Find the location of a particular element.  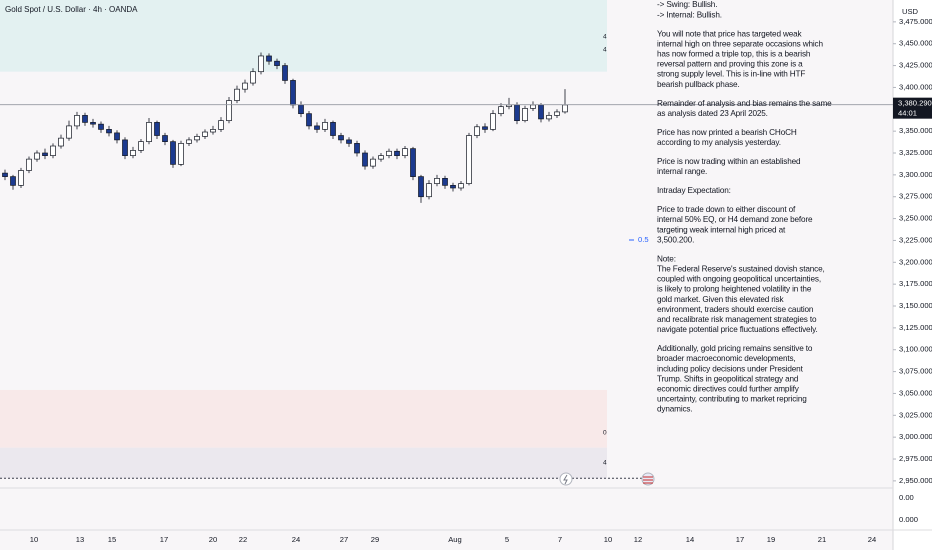

y-tick-label: 3,150.000 is located at coordinates (915, 305).